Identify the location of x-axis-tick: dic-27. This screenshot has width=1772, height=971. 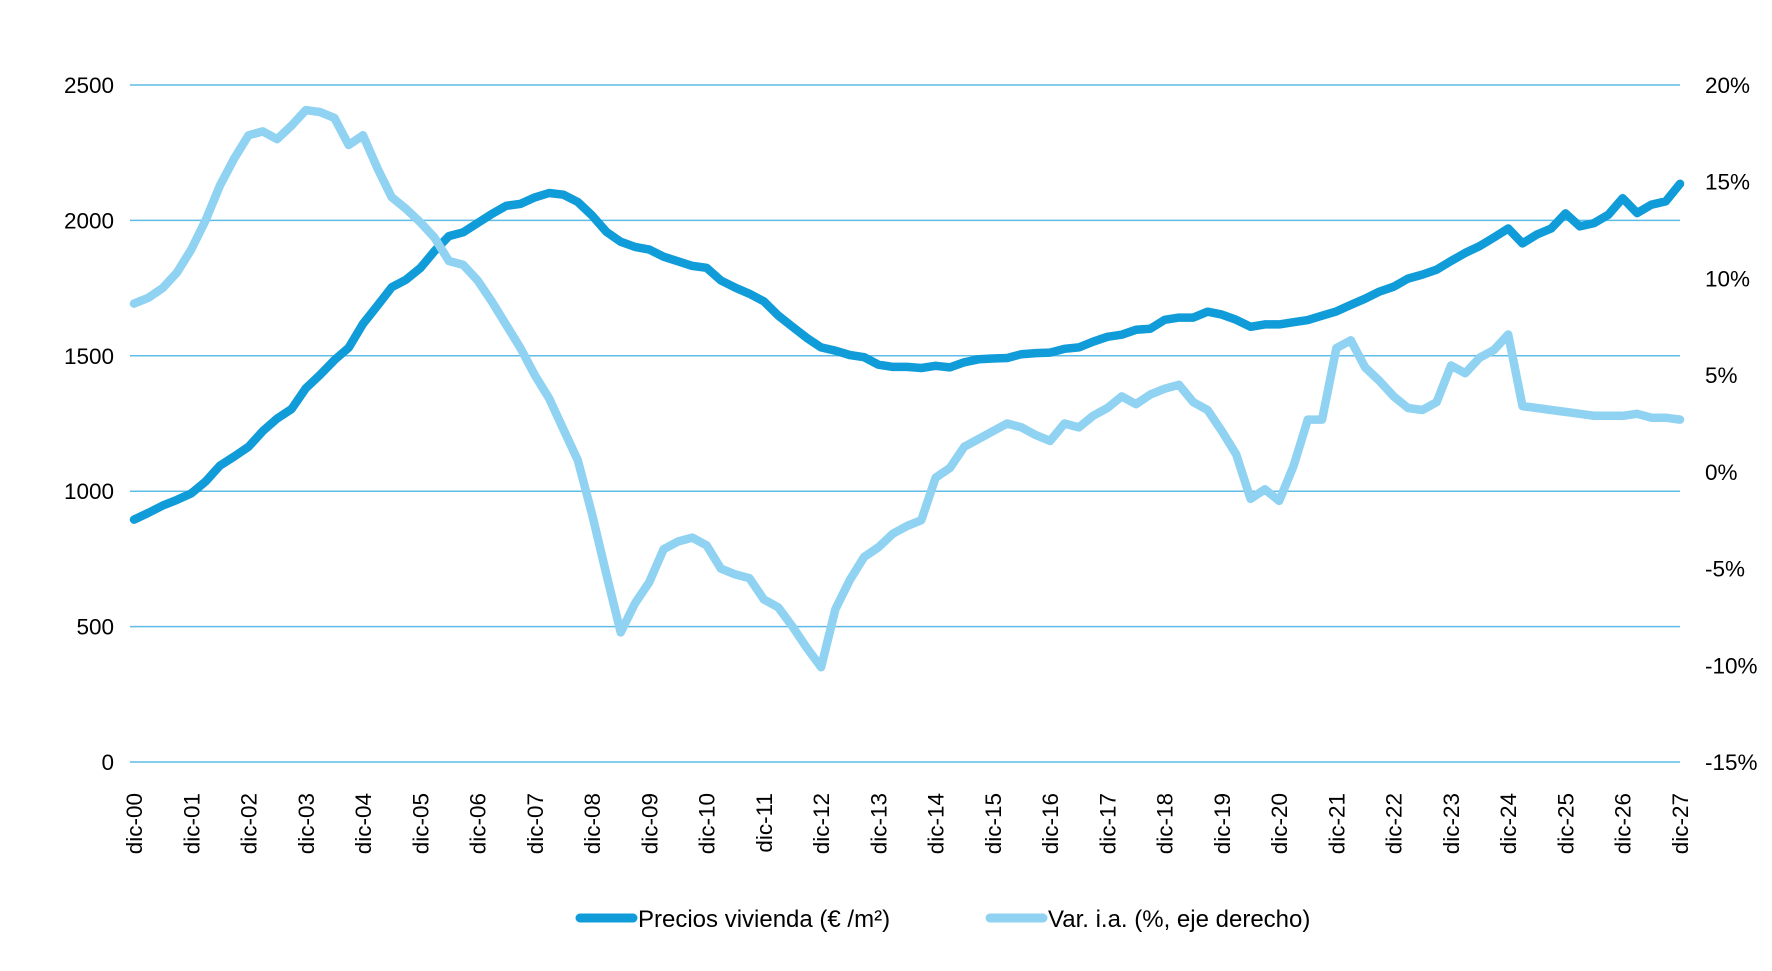
(1680, 823).